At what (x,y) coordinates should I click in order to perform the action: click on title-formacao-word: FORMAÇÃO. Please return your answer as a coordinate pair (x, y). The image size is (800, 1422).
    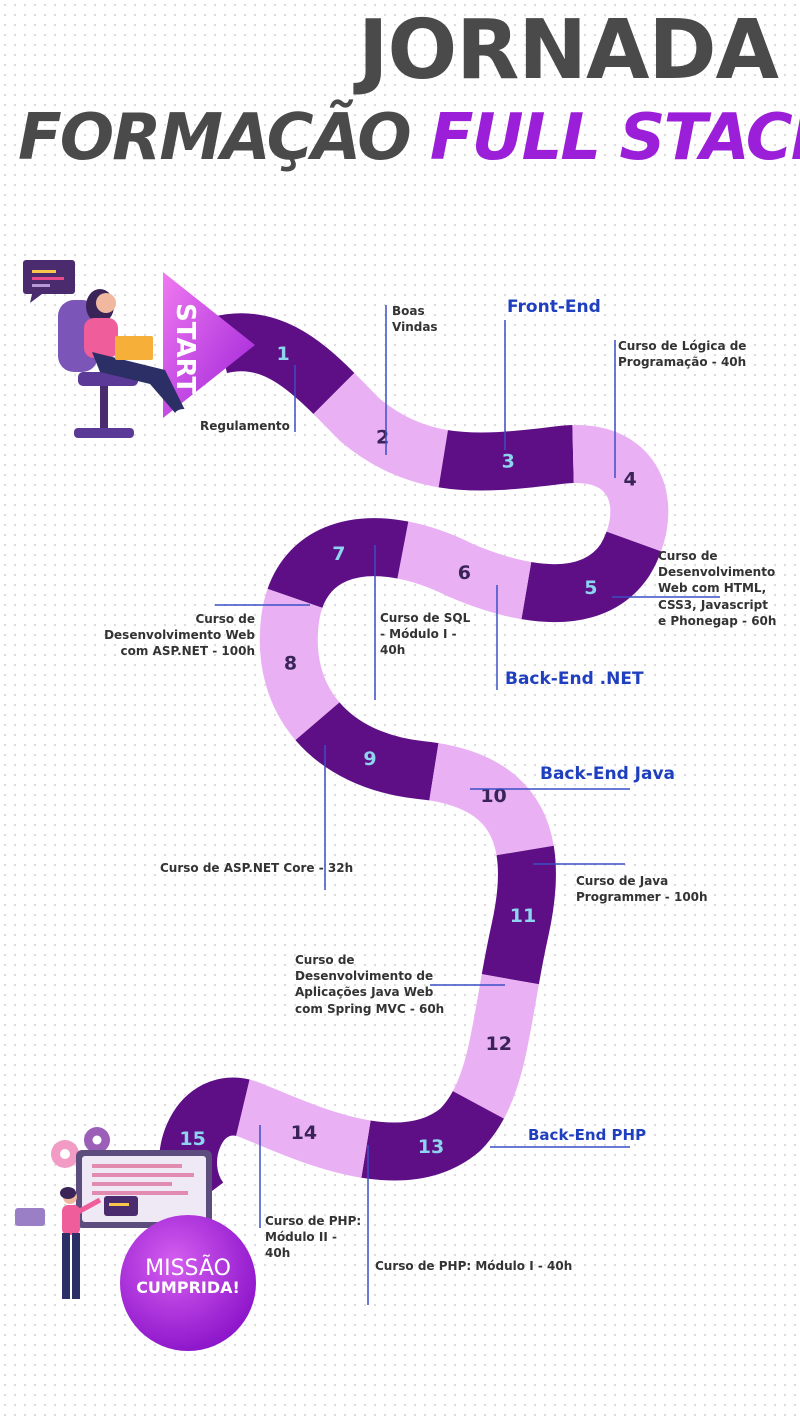
    Looking at the image, I should click on (215, 138).